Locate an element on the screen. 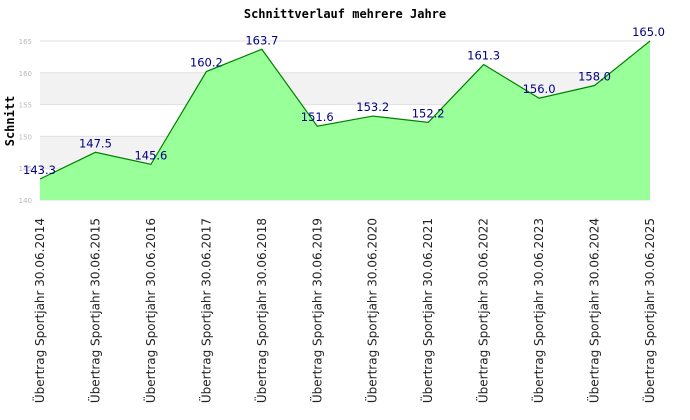 The height and width of the screenshot is (420, 690). data-label: 158.0 is located at coordinates (594, 77).